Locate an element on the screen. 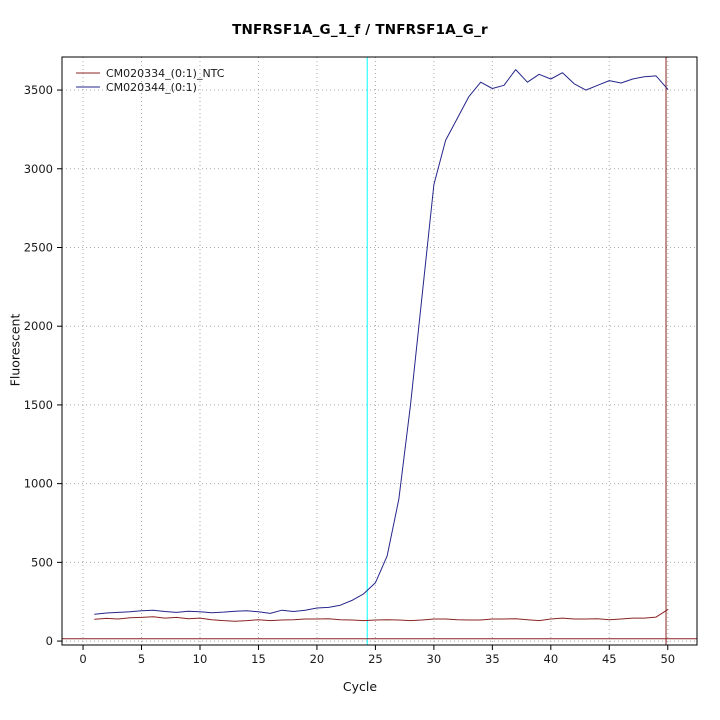 Image resolution: width=720 pixels, height=720 pixels. y-tick-label: 2500 is located at coordinates (38, 247).